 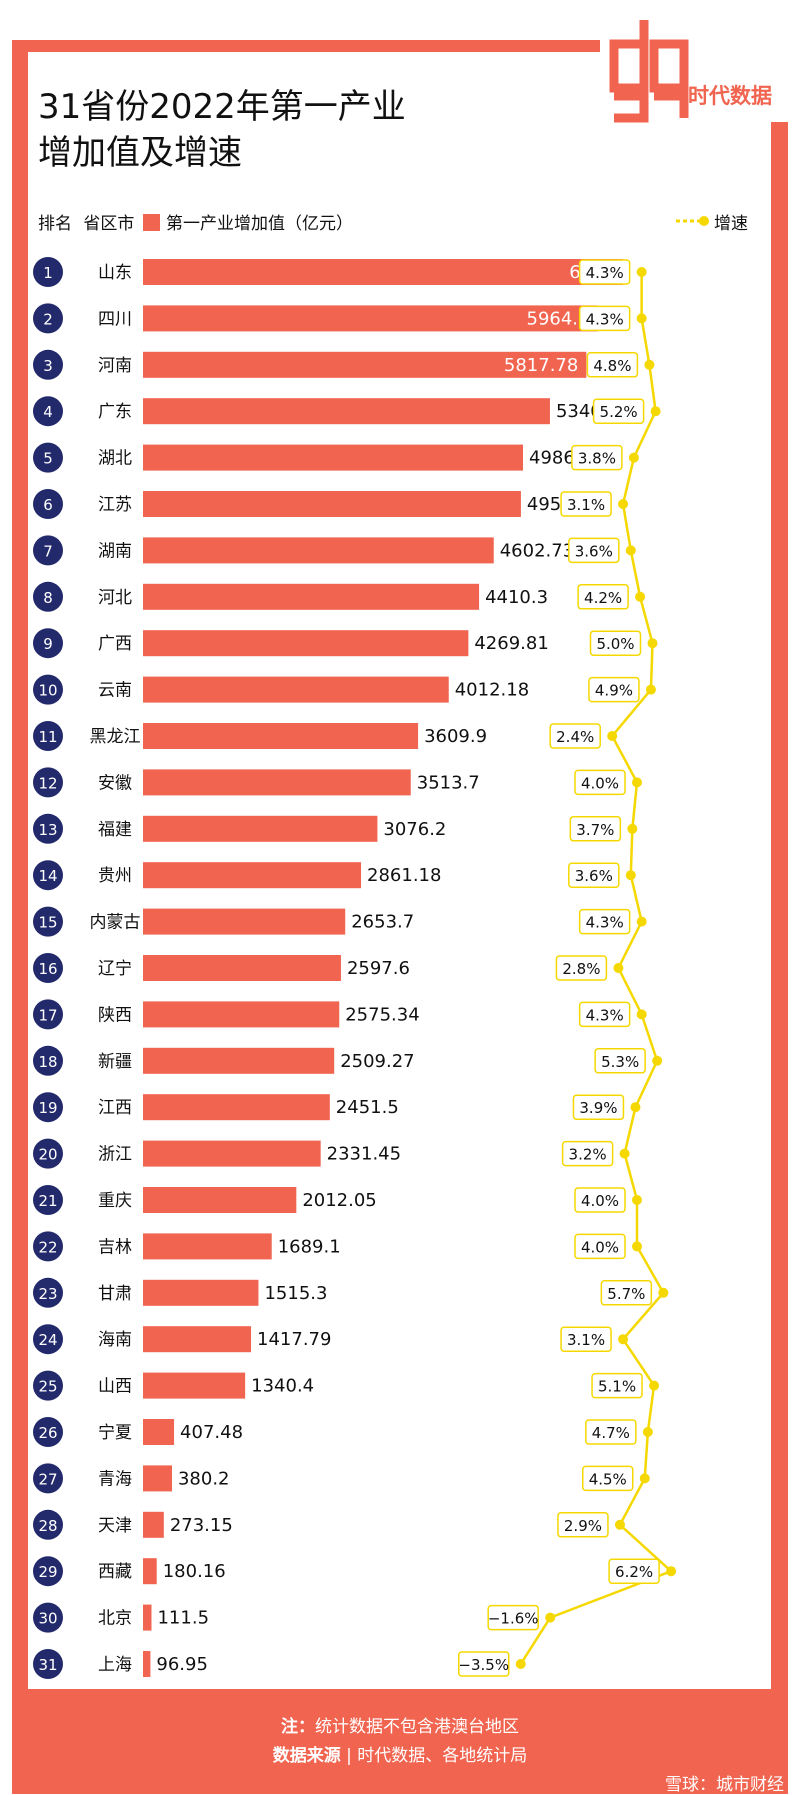 What do you see at coordinates (115, 737) in the screenshot?
I see `region-name: 黑龙江` at bounding box center [115, 737].